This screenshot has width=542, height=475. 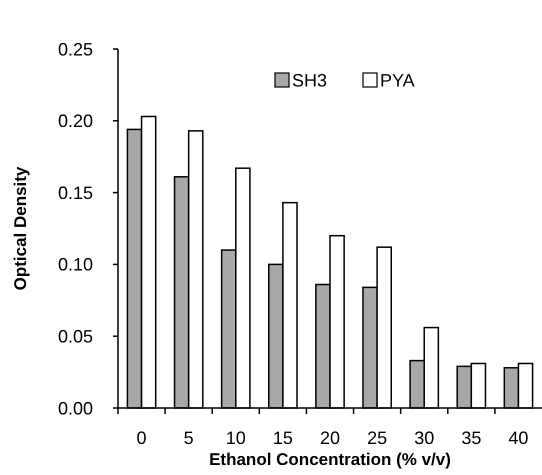 What do you see at coordinates (471, 438) in the screenshot?
I see `x-tick-label: 35` at bounding box center [471, 438].